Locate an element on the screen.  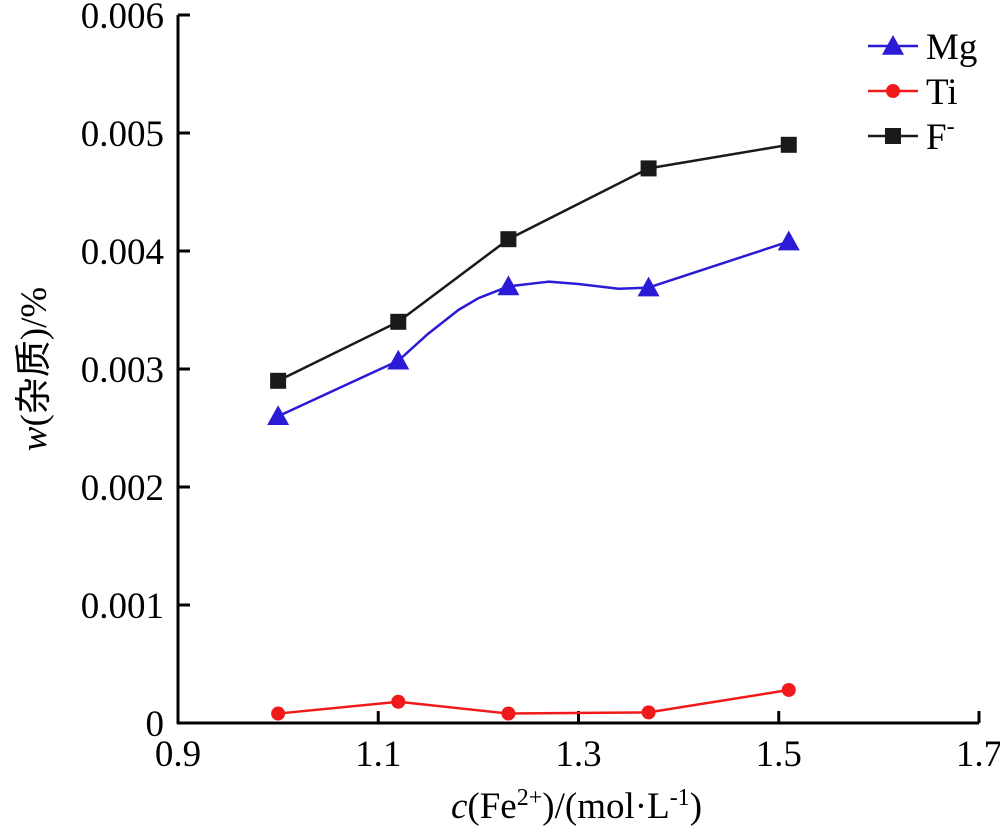
x-axis-label-sup2: -1 is located at coordinates (680, 798).